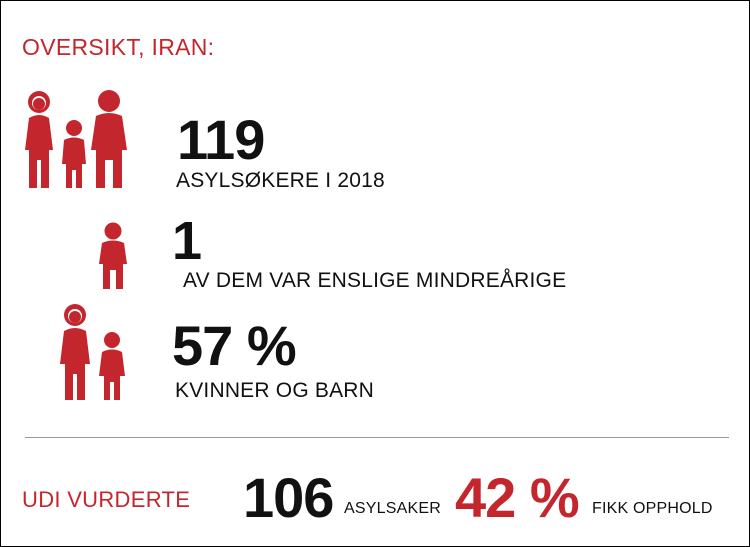 This screenshot has width=750, height=547. I want to click on page-title: OVERSIKT, IRAN:, so click(118, 47).